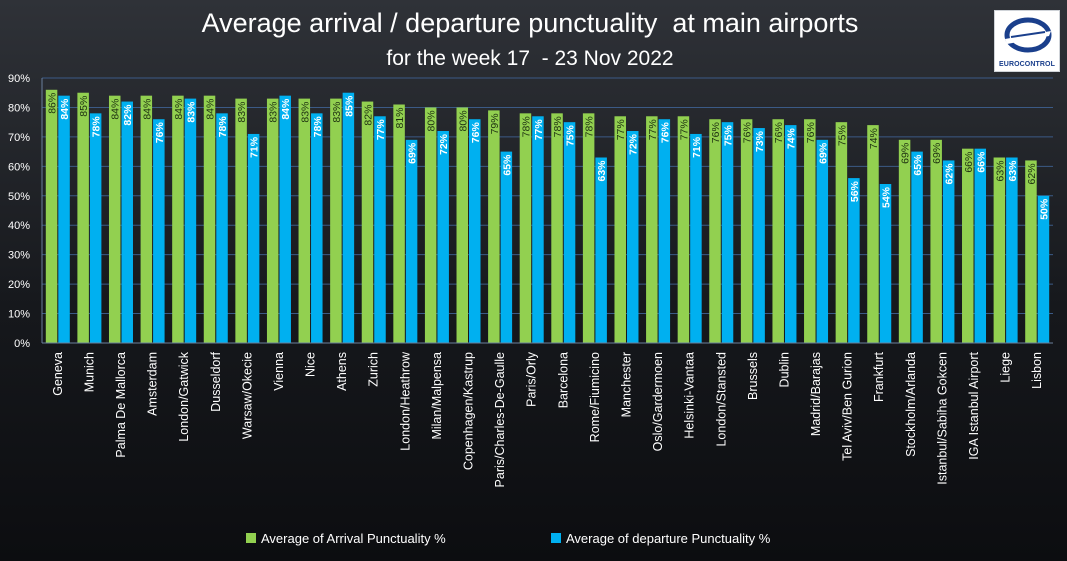  Describe the element at coordinates (342, 371) in the screenshot. I see `x-tick-label: Athens` at that location.